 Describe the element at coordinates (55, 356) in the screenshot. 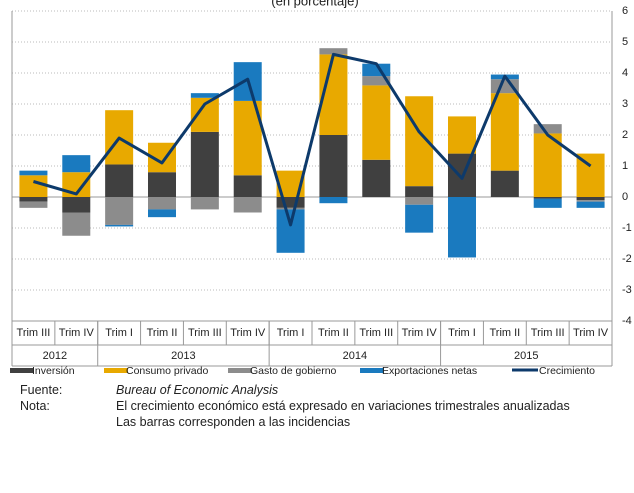

I see `group-label: 2012` at that location.